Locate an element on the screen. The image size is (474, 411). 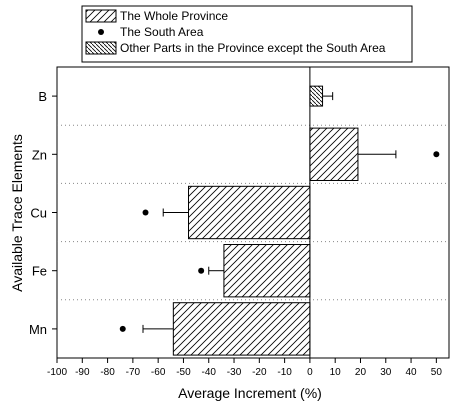
x-axis-label: Average Increment (%) is located at coordinates (250, 393).